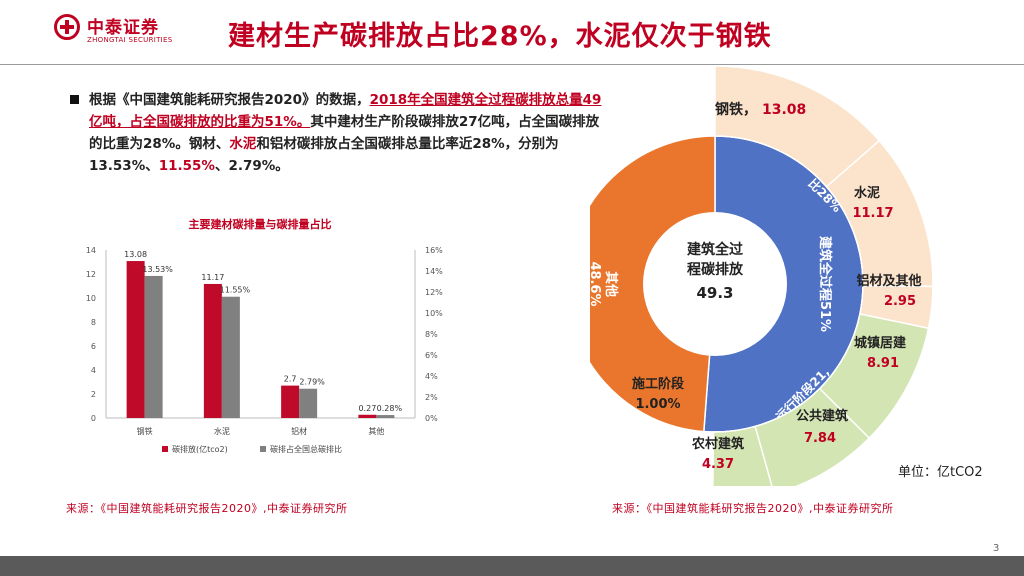 This screenshot has width=1024, height=576. Describe the element at coordinates (888, 281) in the screenshot. I see `outer-label-name: 铝材及其他` at that location.